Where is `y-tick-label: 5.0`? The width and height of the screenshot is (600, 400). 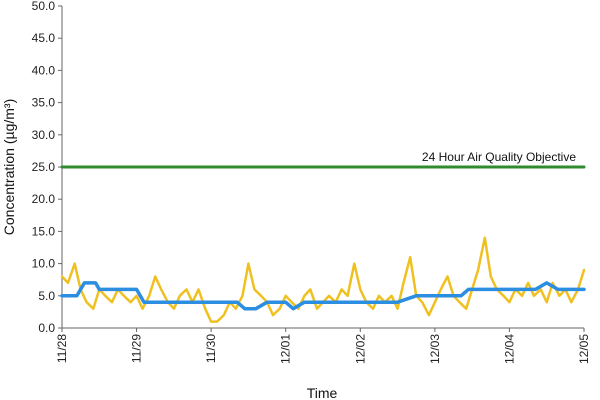 y-tick-label: 5.0 is located at coordinates (46, 296).